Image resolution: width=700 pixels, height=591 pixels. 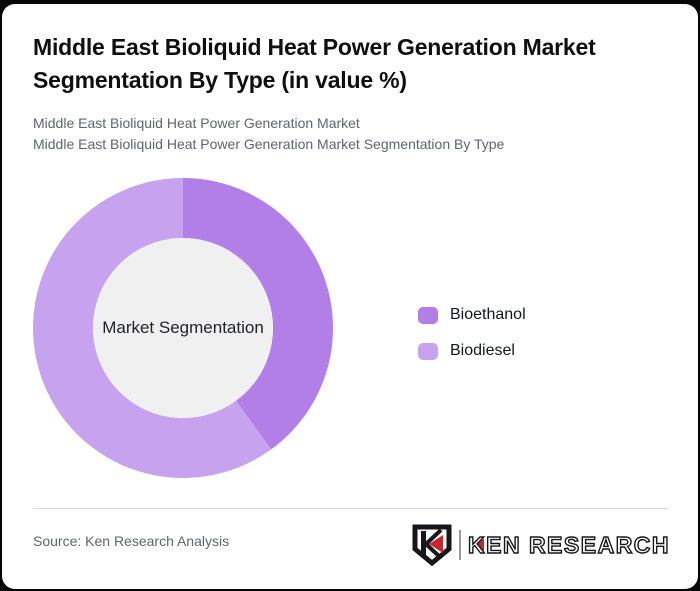 I want to click on legend-label: Biodiesel, so click(x=482, y=350).